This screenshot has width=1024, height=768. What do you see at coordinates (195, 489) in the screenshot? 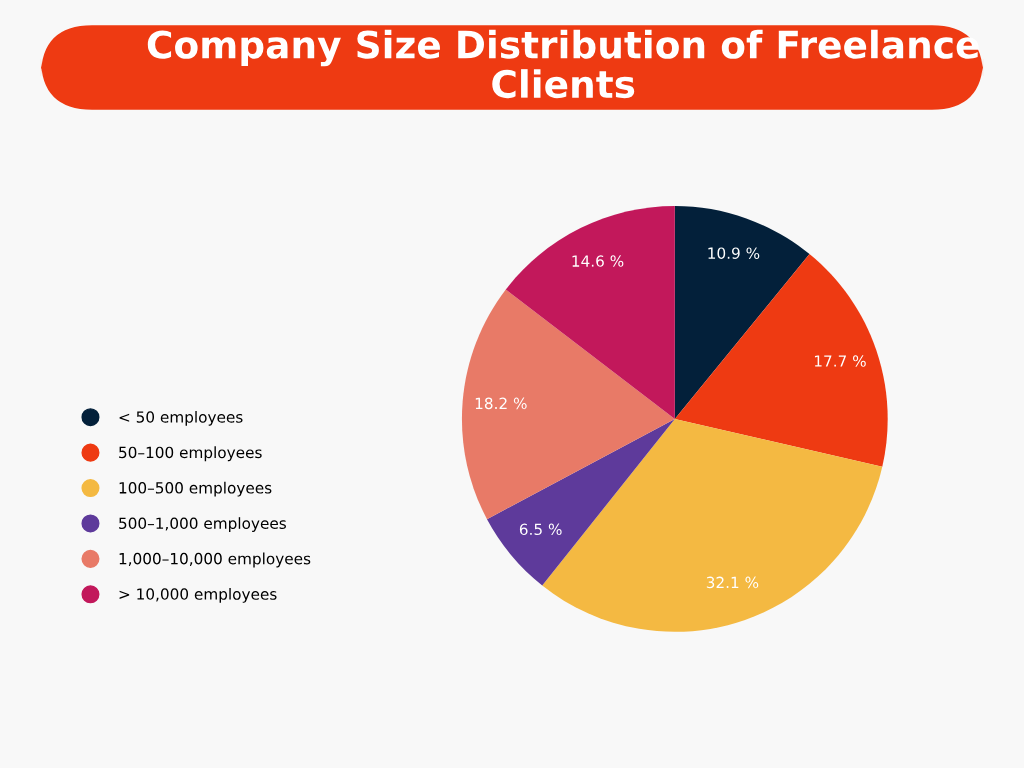
I see `legend-label: 100–500 employees` at bounding box center [195, 489].